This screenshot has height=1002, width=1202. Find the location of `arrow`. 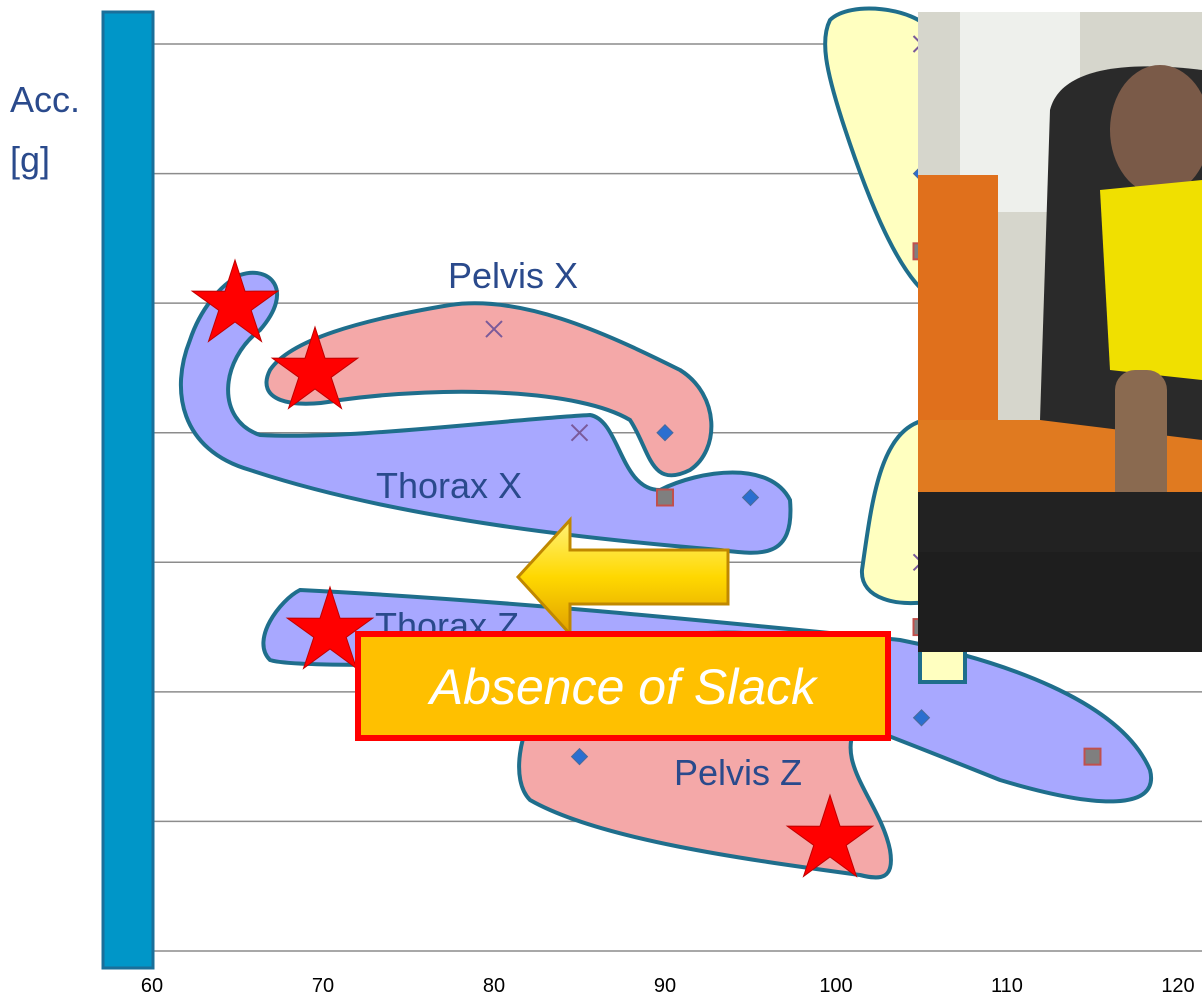

arrow is located at coordinates (622, 577).